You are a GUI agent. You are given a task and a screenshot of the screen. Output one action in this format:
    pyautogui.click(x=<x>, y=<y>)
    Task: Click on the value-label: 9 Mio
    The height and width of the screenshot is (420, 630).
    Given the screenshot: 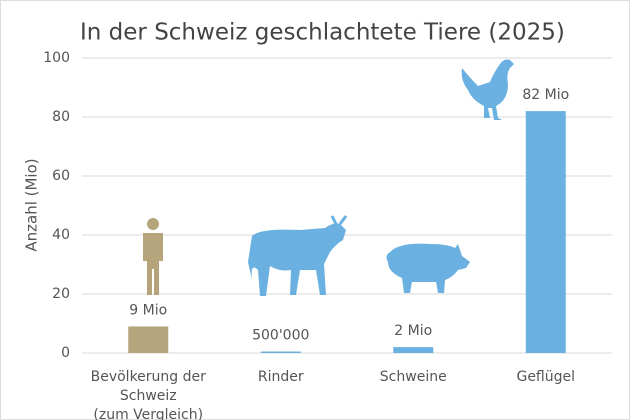 What is the action you would take?
    pyautogui.click(x=148, y=310)
    